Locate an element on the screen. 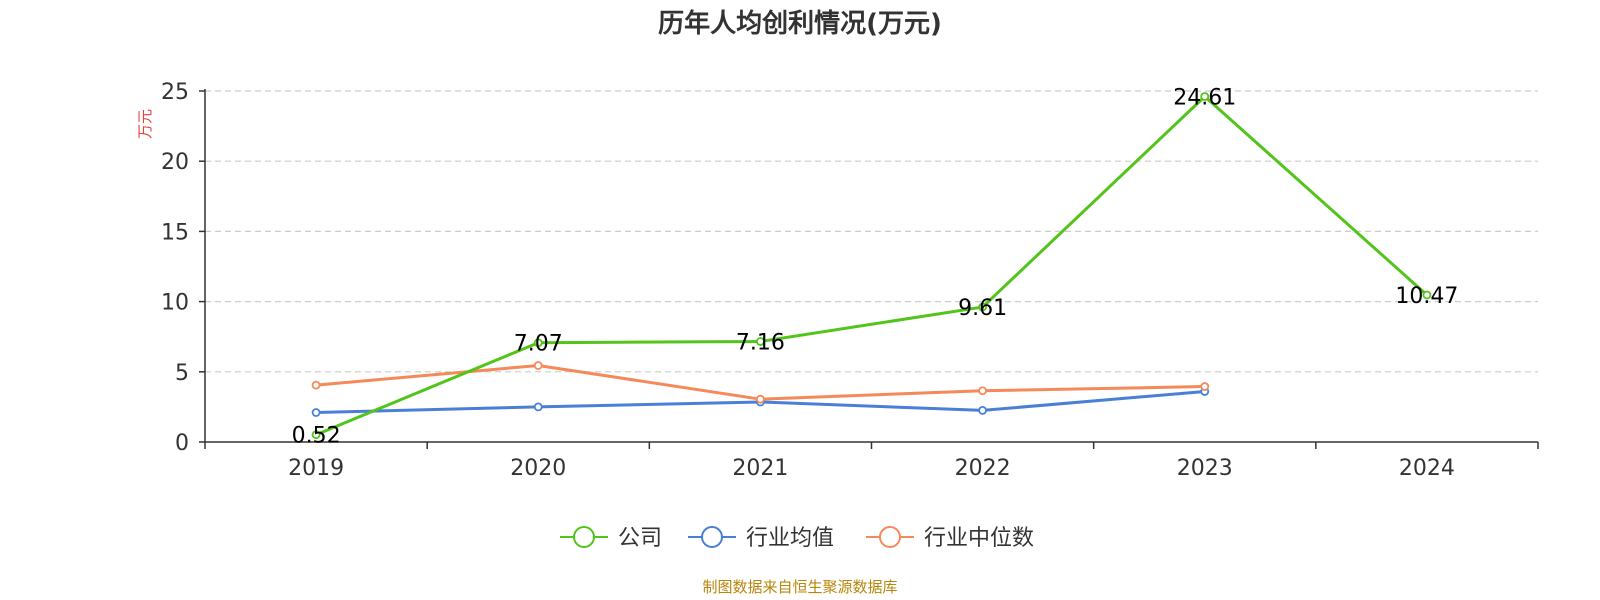 This screenshot has height=600, width=1600. y-tick-label: 25 is located at coordinates (175, 92).